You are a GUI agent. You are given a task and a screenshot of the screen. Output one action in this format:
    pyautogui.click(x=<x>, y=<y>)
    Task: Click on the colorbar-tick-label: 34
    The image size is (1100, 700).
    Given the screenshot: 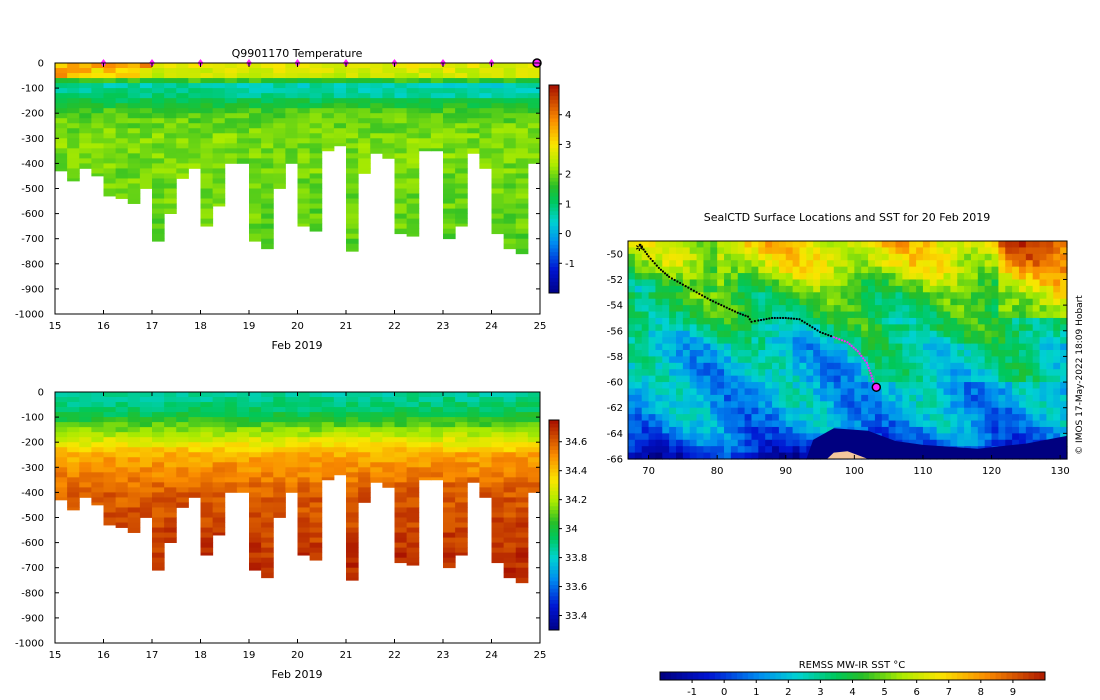 What is the action you would take?
    pyautogui.click(x=571, y=529)
    